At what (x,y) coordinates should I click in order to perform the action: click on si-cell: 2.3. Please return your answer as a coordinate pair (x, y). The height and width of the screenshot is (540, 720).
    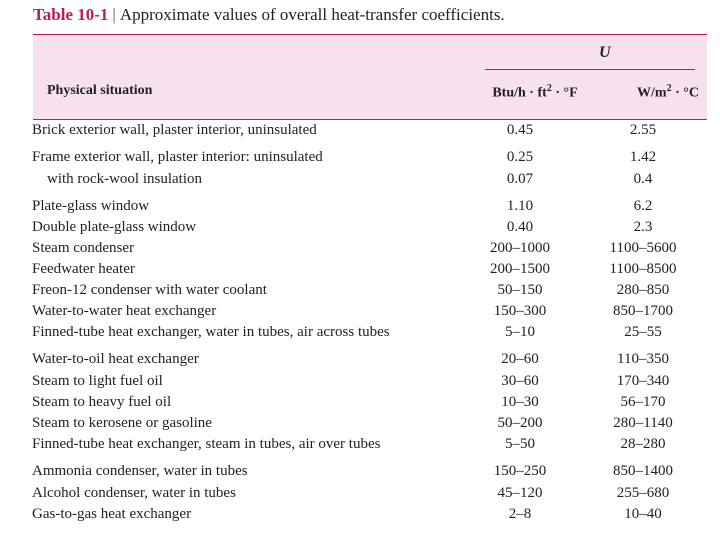
    Looking at the image, I should click on (643, 227).